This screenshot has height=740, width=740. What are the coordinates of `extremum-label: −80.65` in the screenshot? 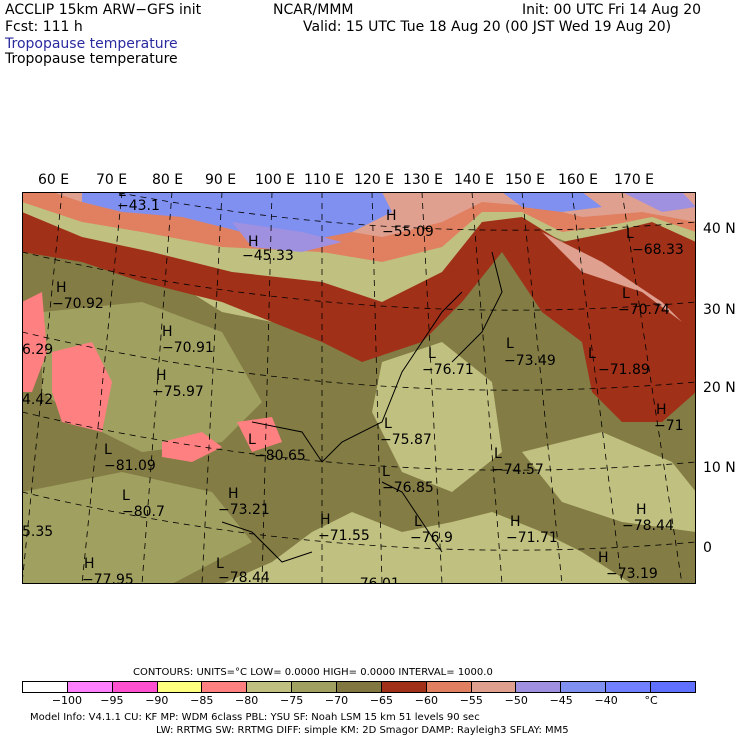 It's located at (280, 456).